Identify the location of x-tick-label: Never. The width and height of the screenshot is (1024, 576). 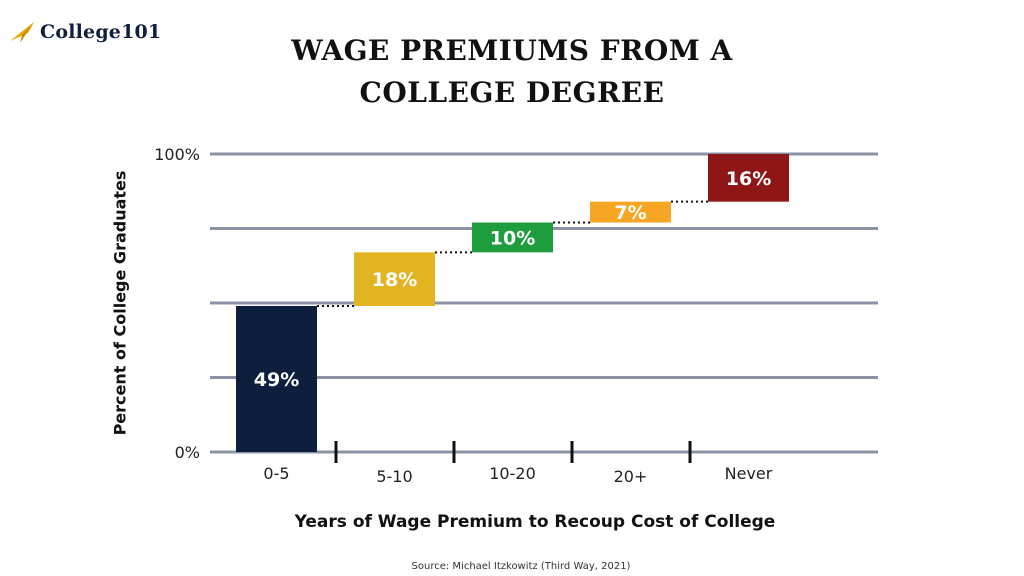
(749, 473).